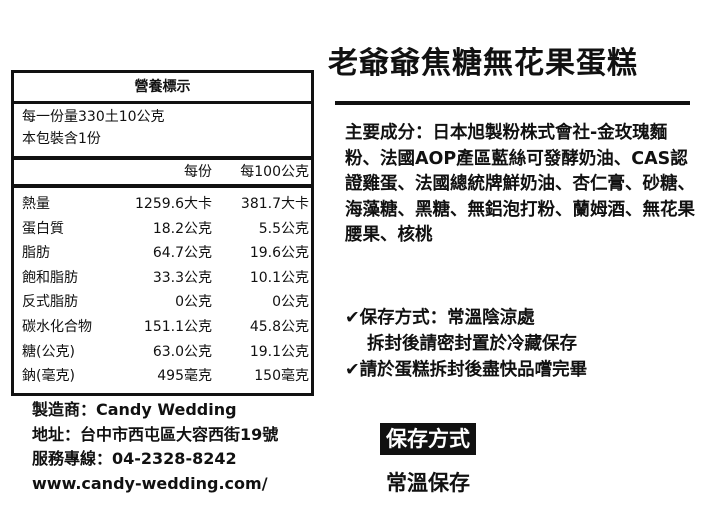 The height and width of the screenshot is (513, 708). I want to click on nutrient-per-100g: 150毫克, so click(281, 376).